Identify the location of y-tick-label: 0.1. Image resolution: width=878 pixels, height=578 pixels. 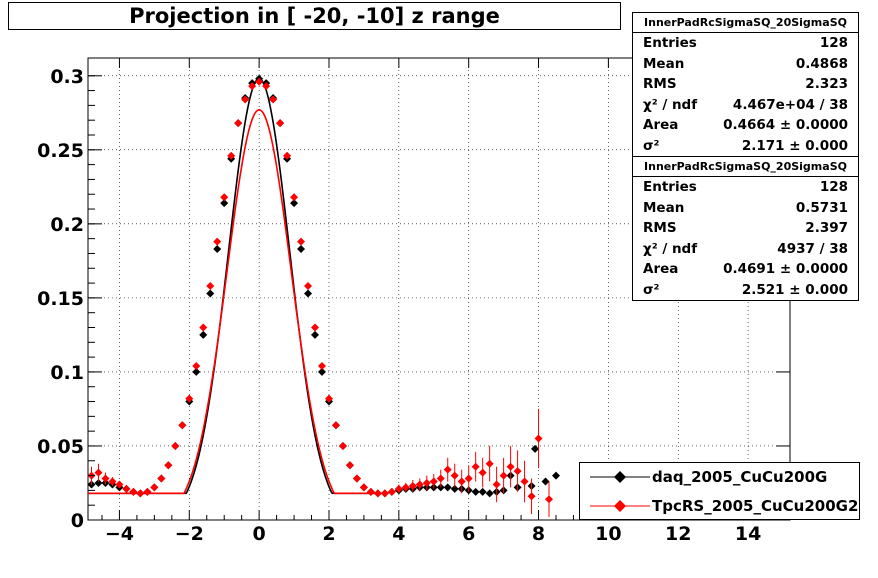
(67, 373).